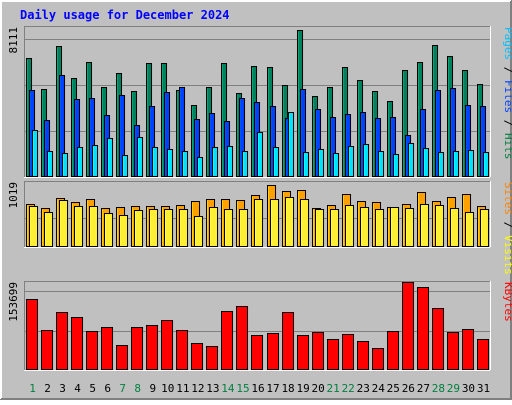  I want to click on day-label: 13, so click(212, 388).